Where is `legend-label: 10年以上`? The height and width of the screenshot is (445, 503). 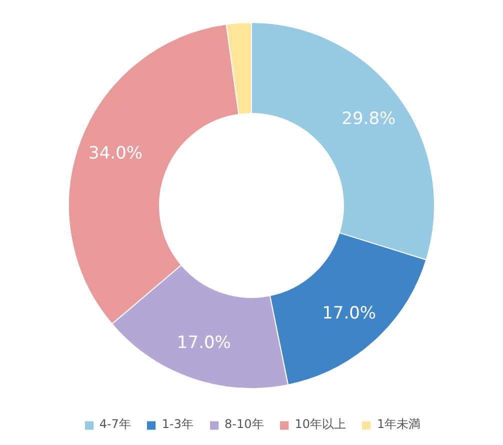
legend-label: 10年以上 is located at coordinates (320, 424).